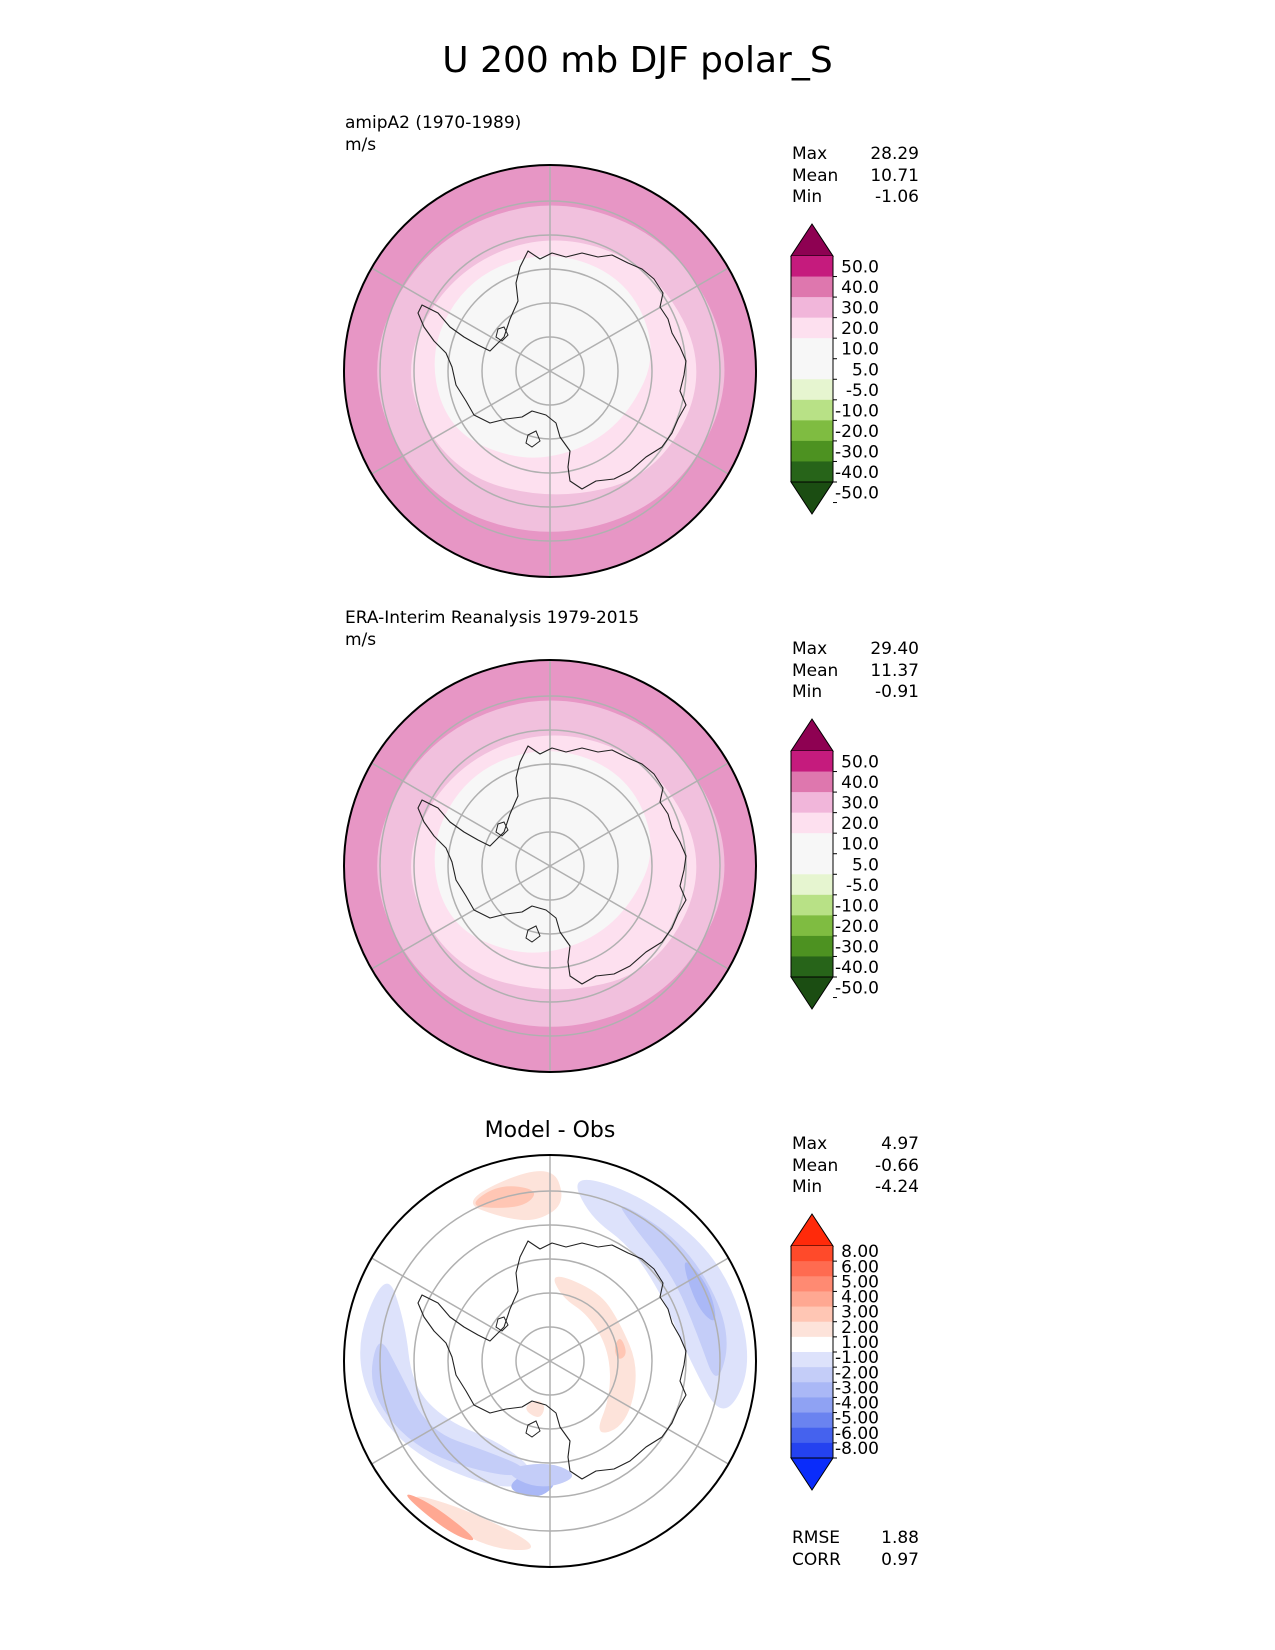 The image size is (1275, 1650). What do you see at coordinates (816, 1559) in the screenshot?
I see `metric-label: CORR` at bounding box center [816, 1559].